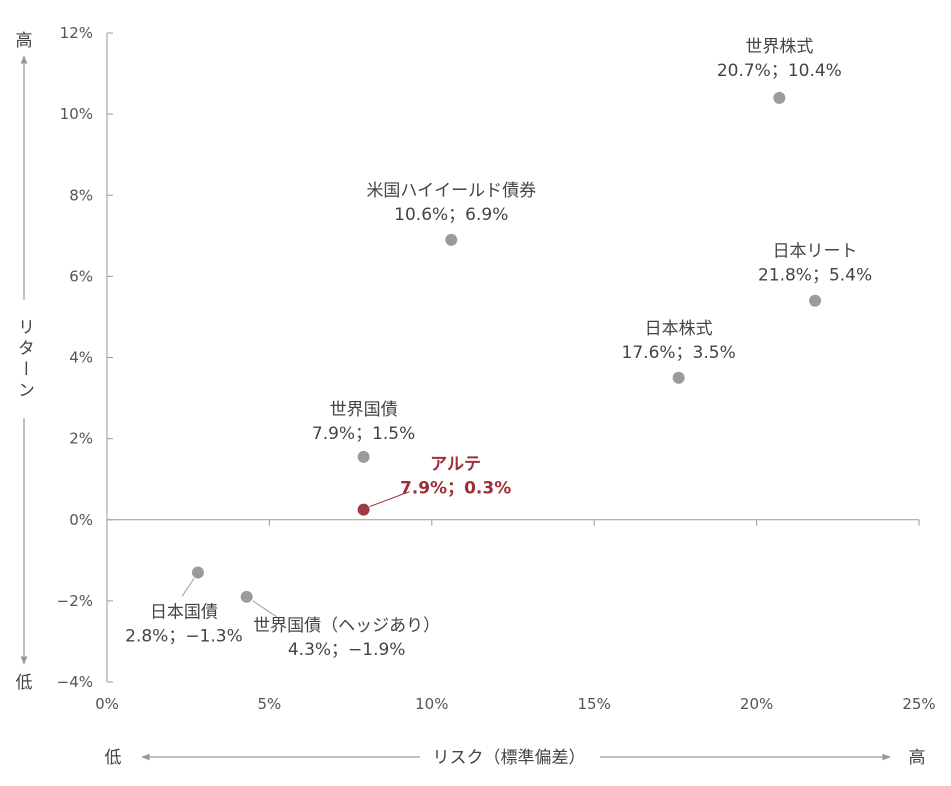  Describe the element at coordinates (815, 276) in the screenshot. I see `point-value-label: 21.8%；5.4%` at that location.